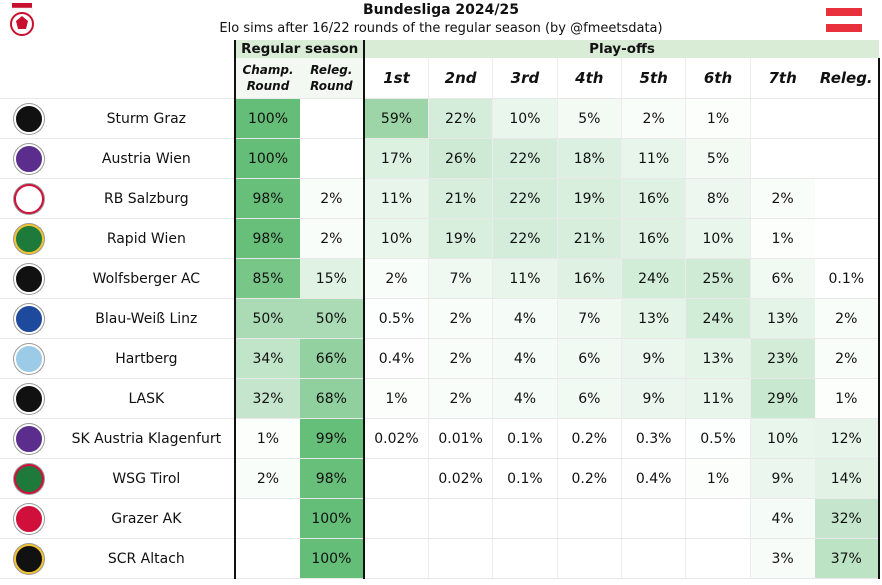 This screenshot has width=882, height=585. I want to click on playoff-cell: 0.01%, so click(460, 438).